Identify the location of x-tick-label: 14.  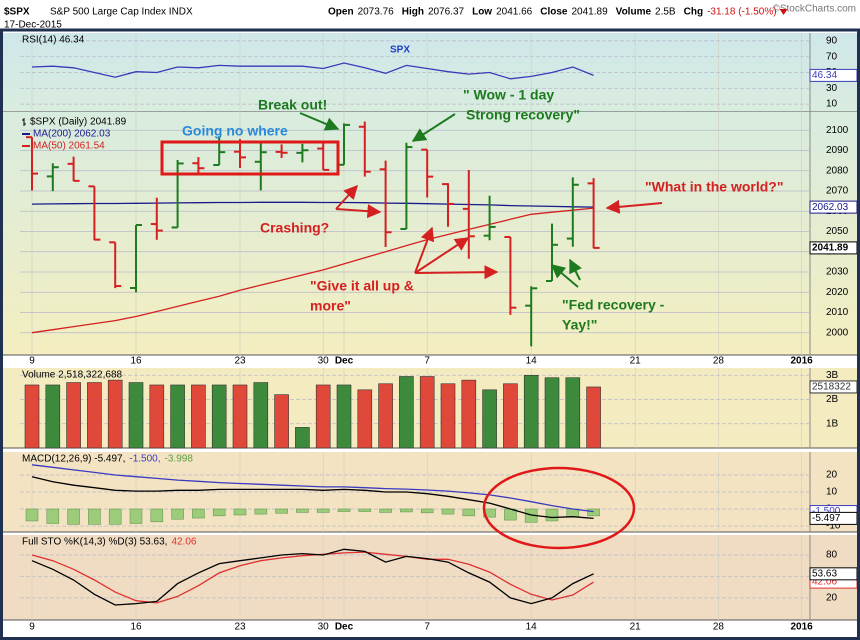
(532, 627).